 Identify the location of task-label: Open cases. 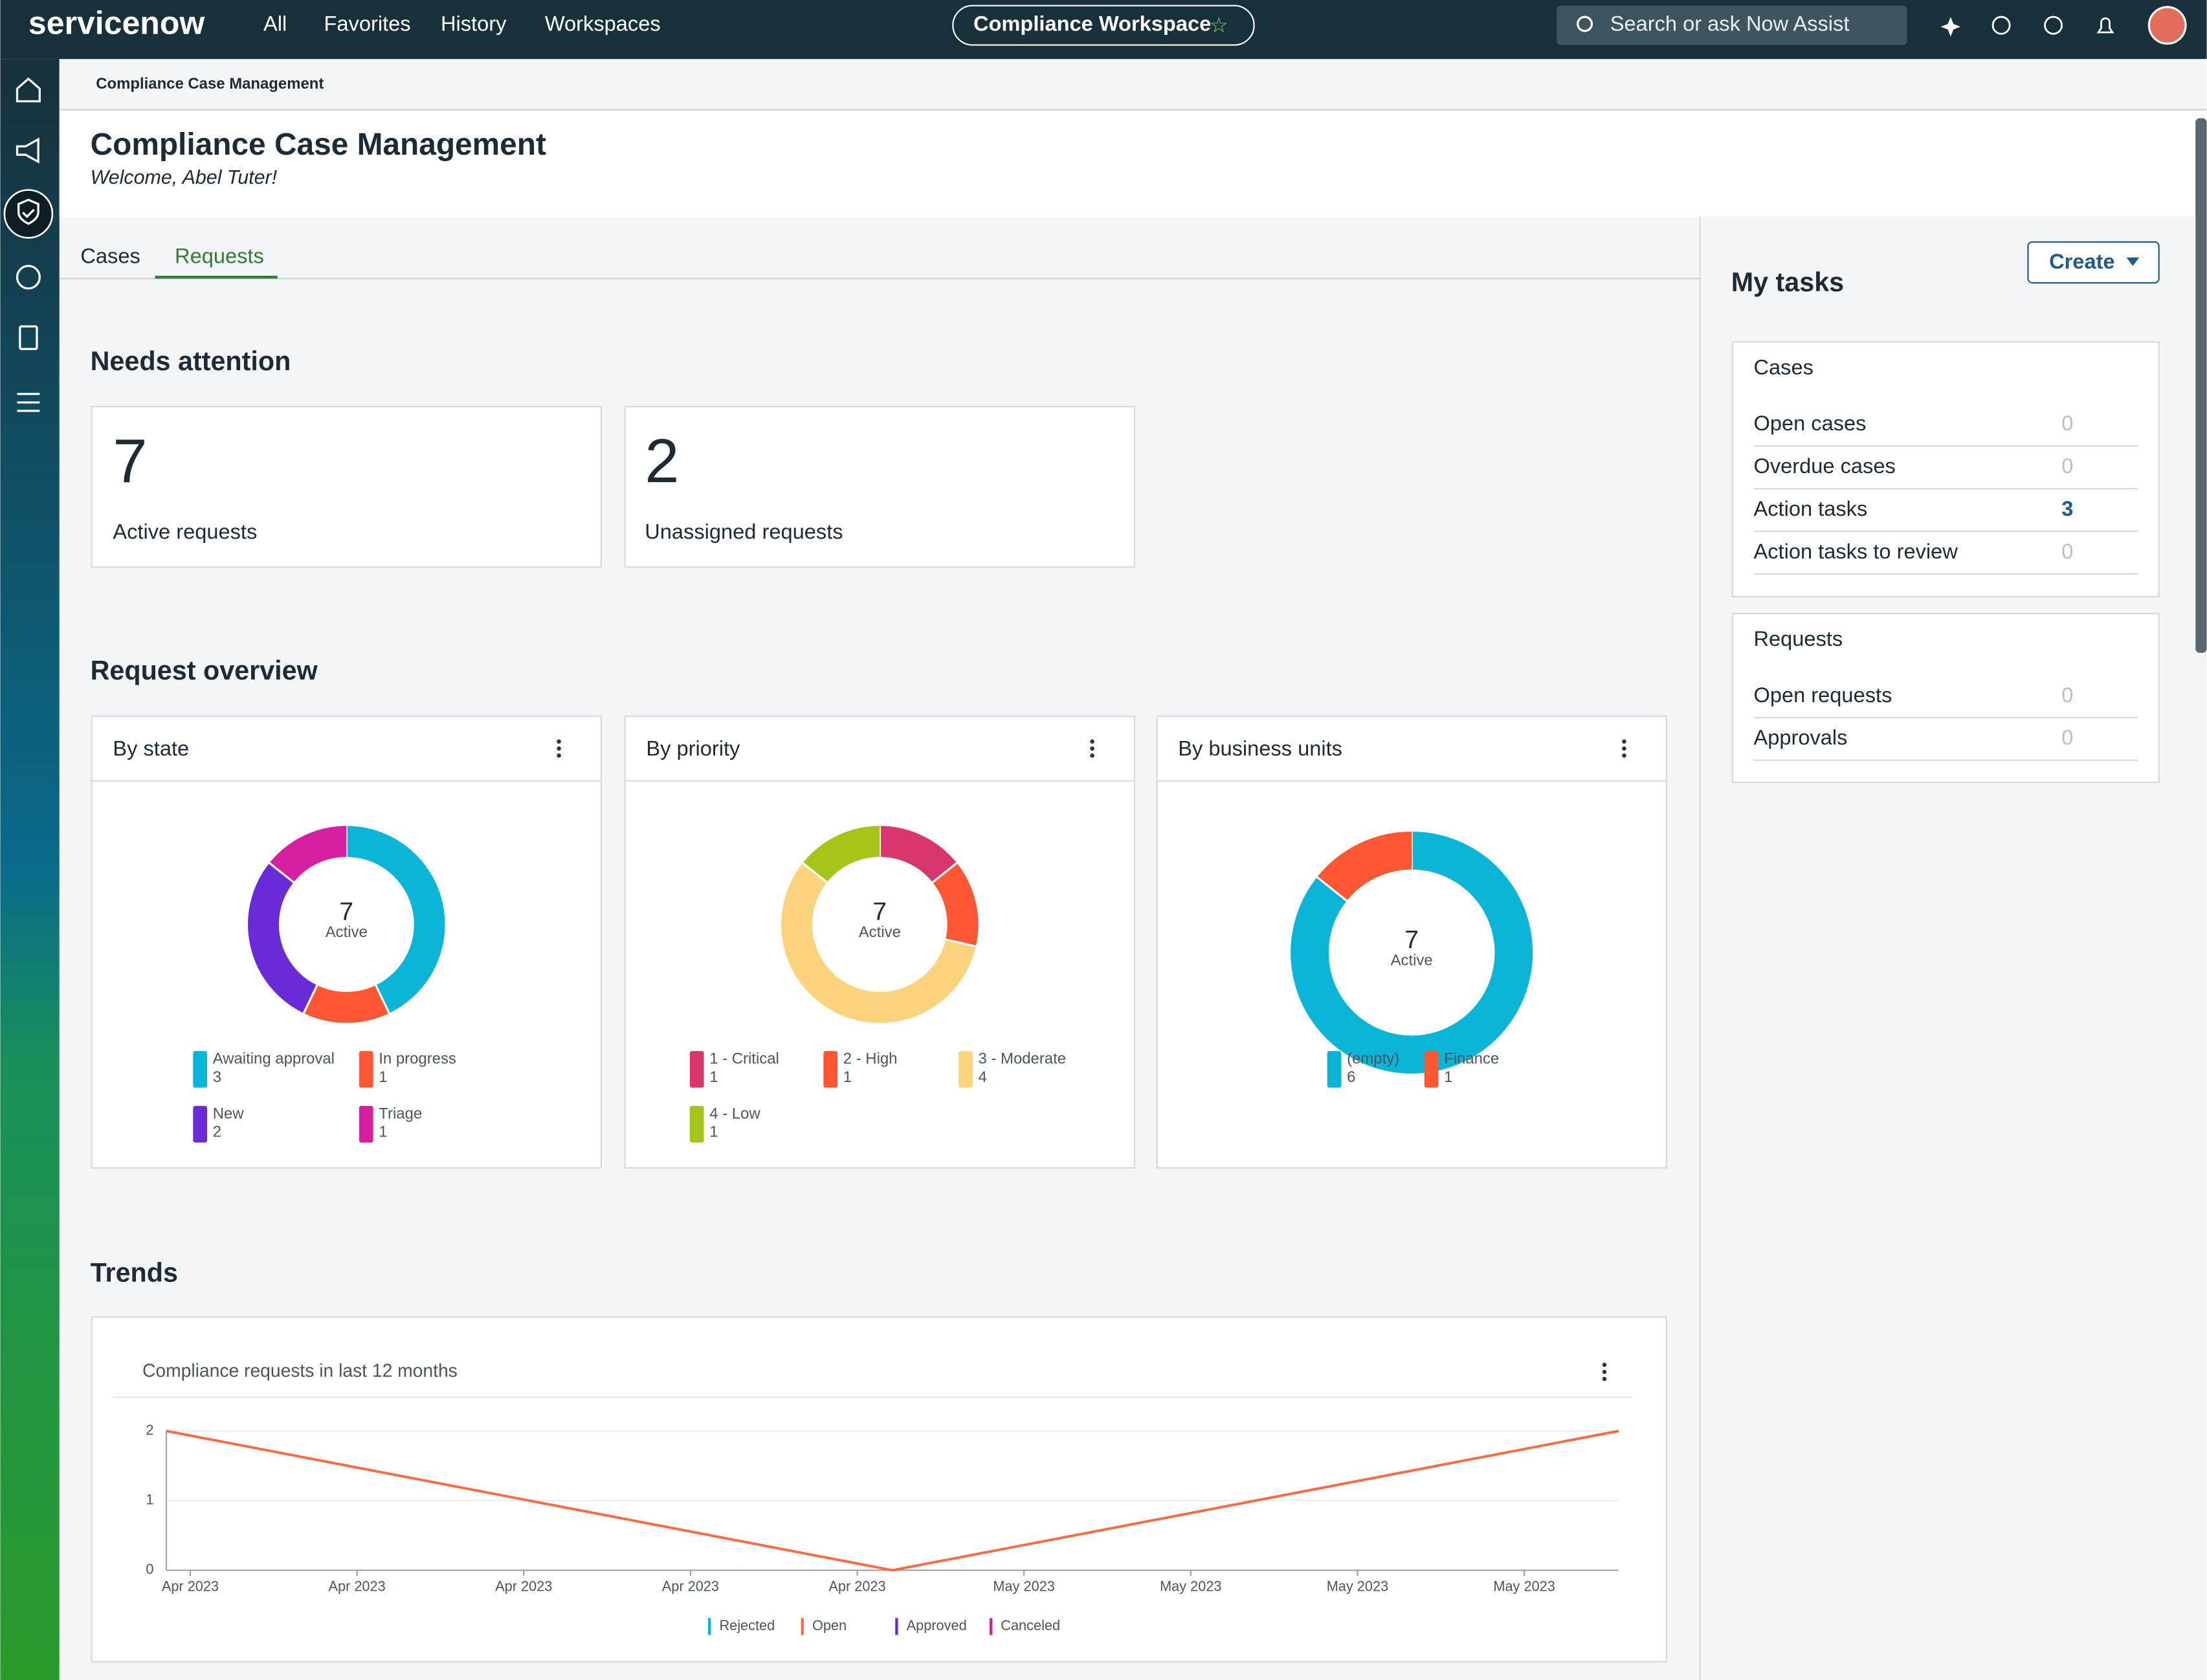
(1809, 423).